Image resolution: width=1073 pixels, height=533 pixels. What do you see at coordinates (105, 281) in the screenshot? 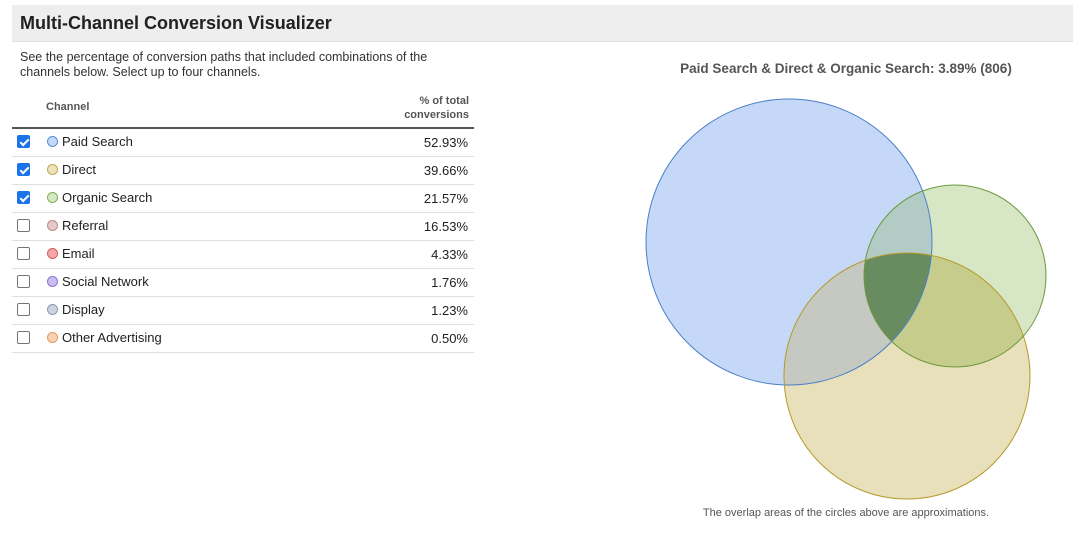
I see `channel-label: Social Network` at bounding box center [105, 281].